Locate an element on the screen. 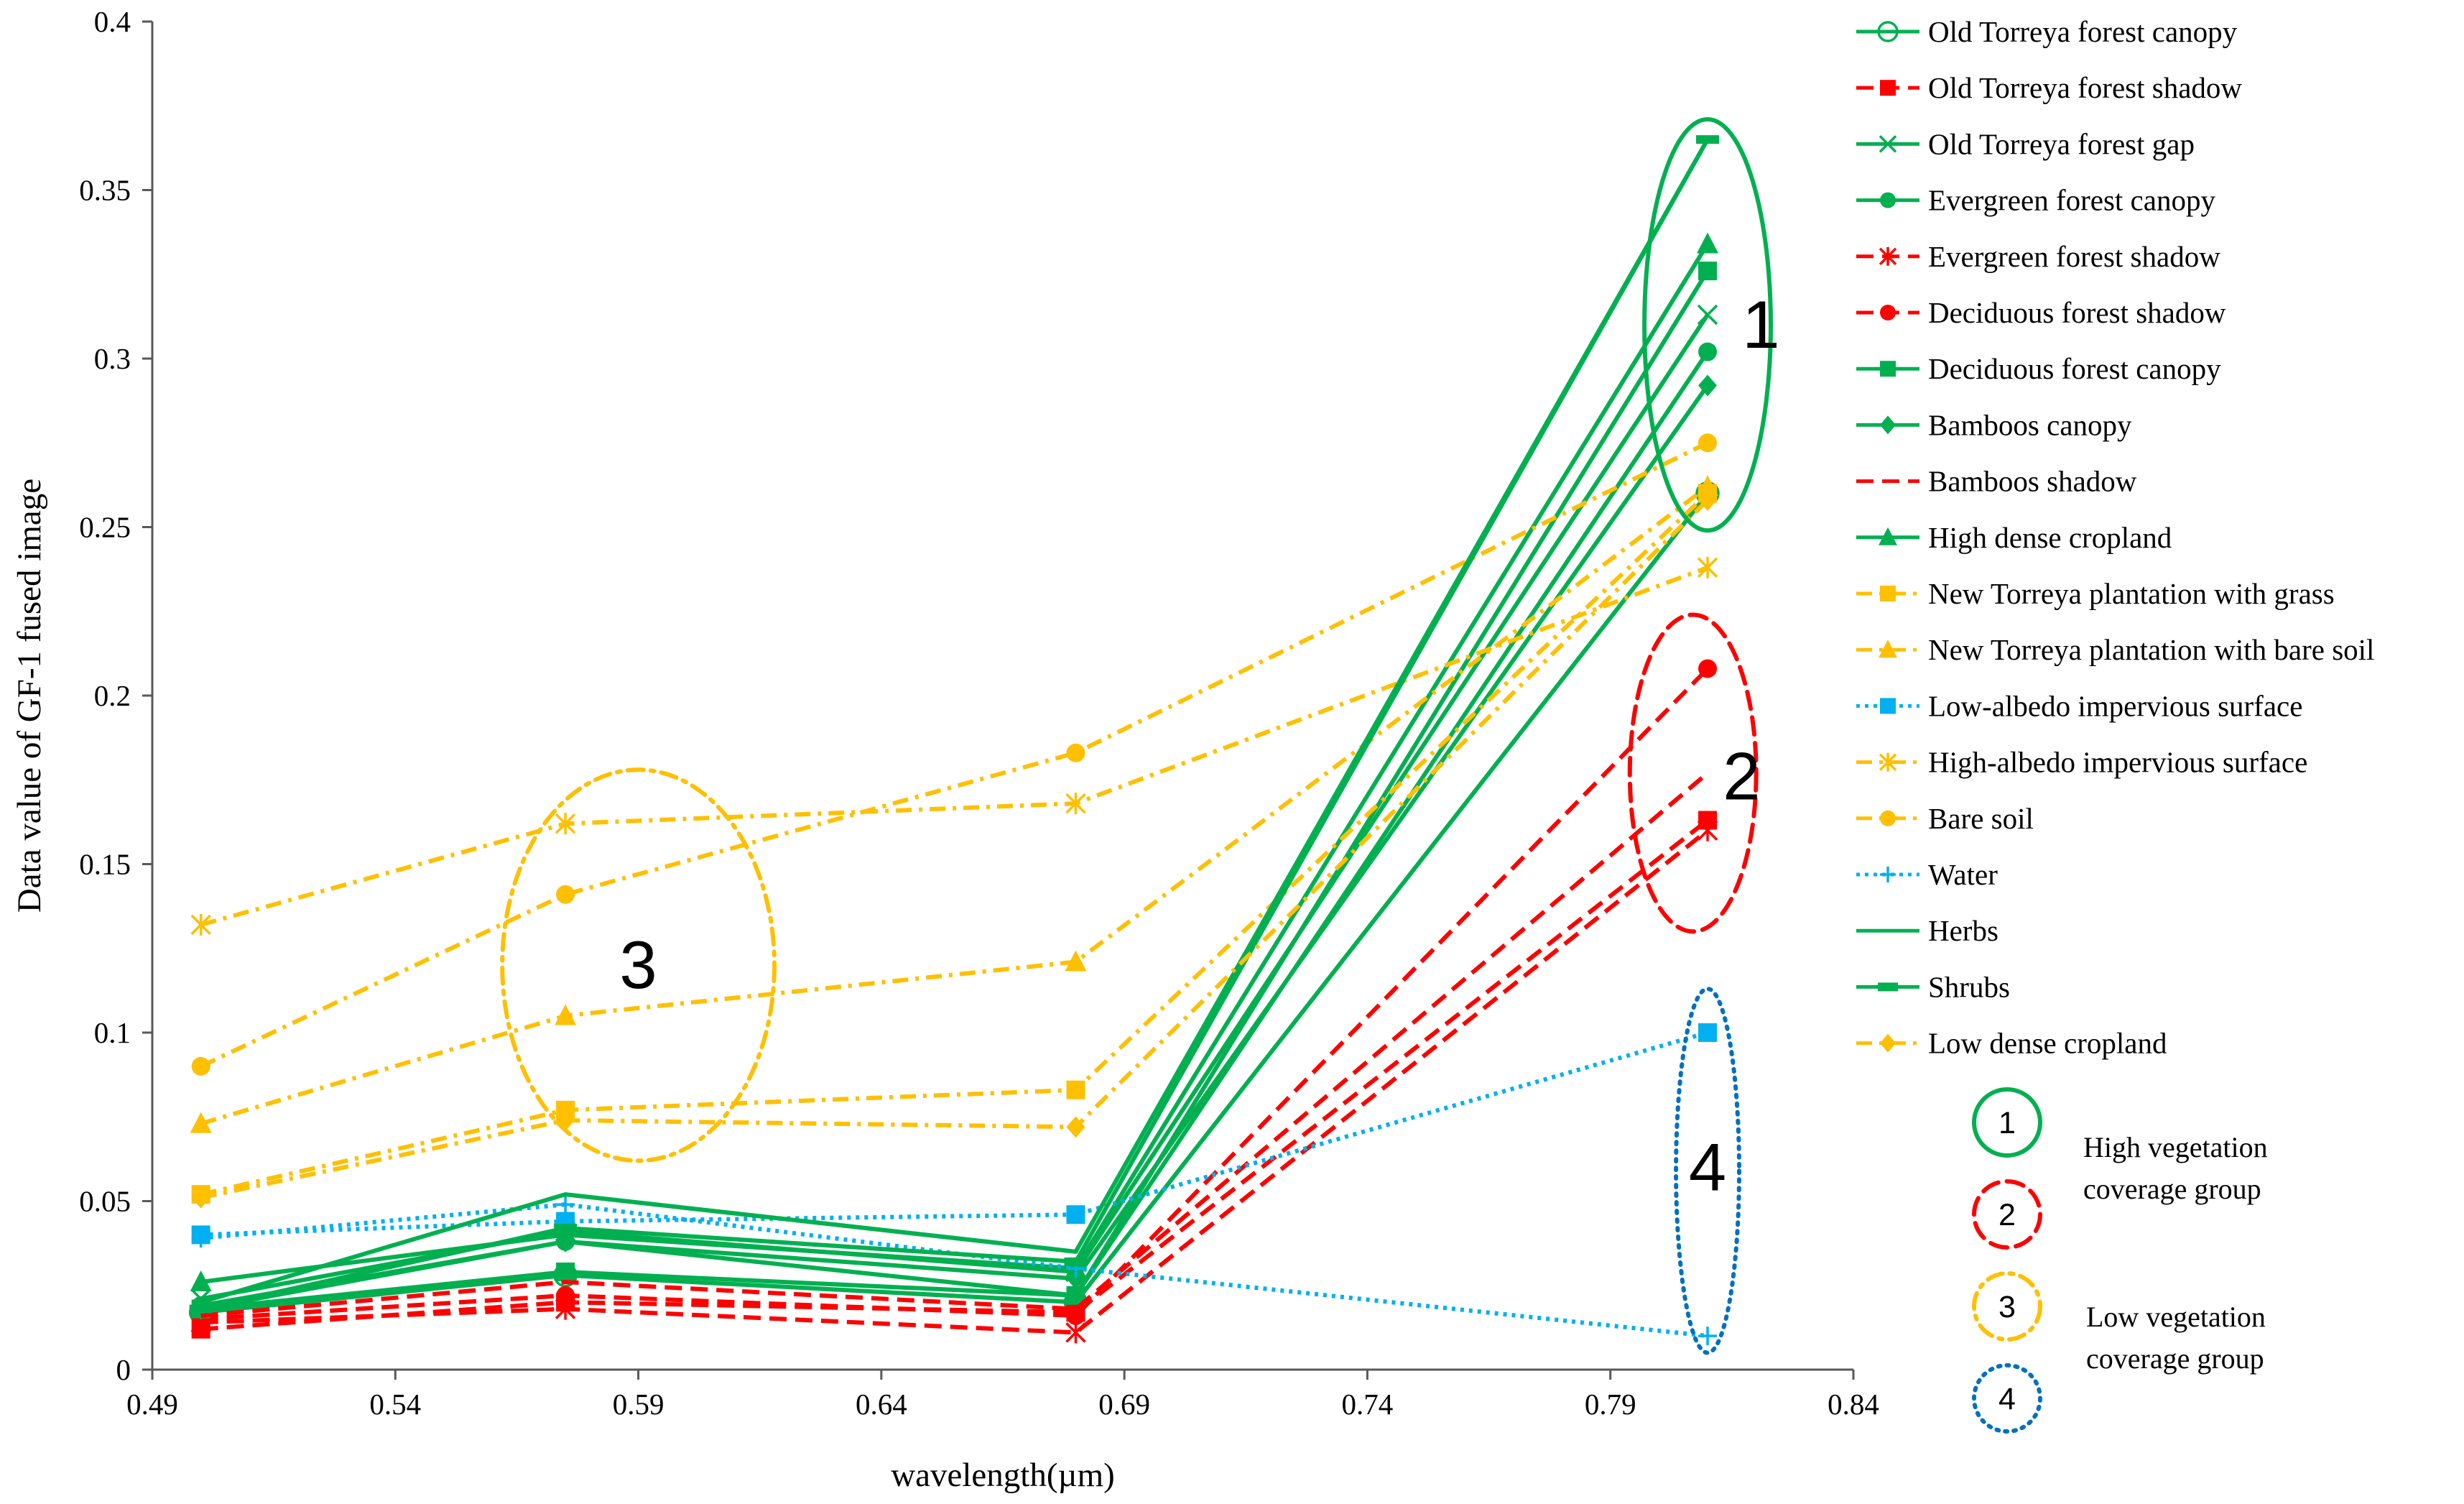 This screenshot has height=1504, width=2464. group-number-3: 3 is located at coordinates (638, 964).